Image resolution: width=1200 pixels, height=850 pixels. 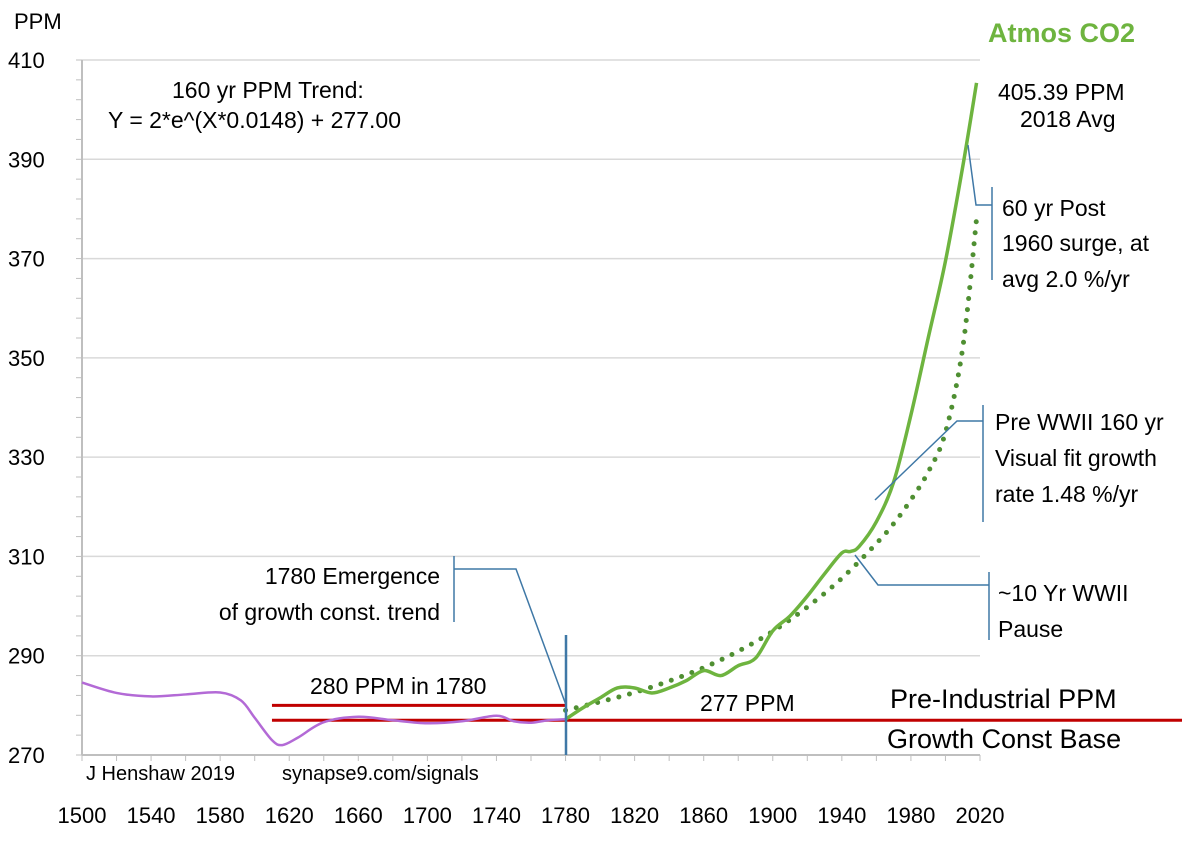 What do you see at coordinates (1076, 243) in the screenshot?
I see `post1960-line2: 1960 surge, at` at bounding box center [1076, 243].